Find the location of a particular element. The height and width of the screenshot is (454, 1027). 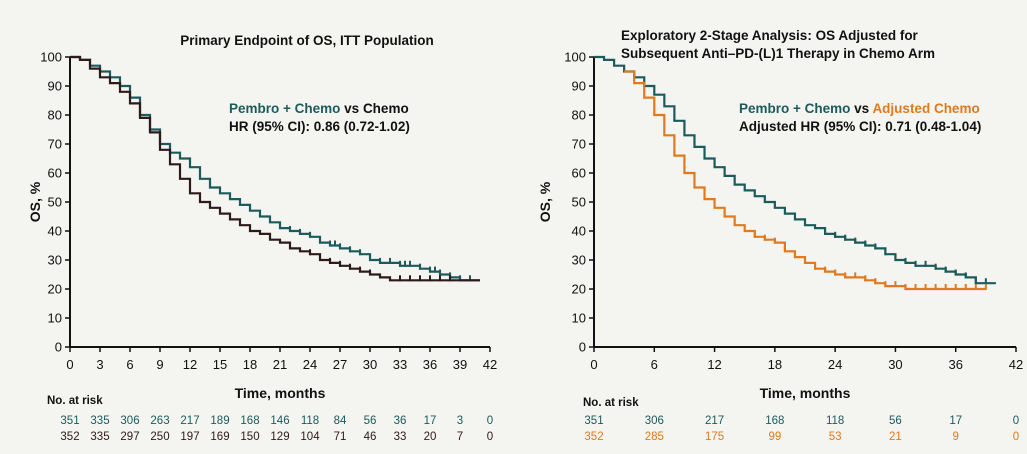

risk-table-cell: 285 is located at coordinates (654, 437).